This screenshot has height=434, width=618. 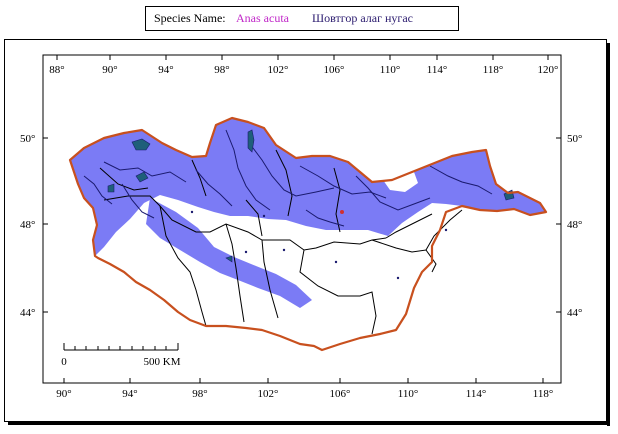 What do you see at coordinates (340, 394) in the screenshot?
I see `lon-label-bottom-106: 106°` at bounding box center [340, 394].